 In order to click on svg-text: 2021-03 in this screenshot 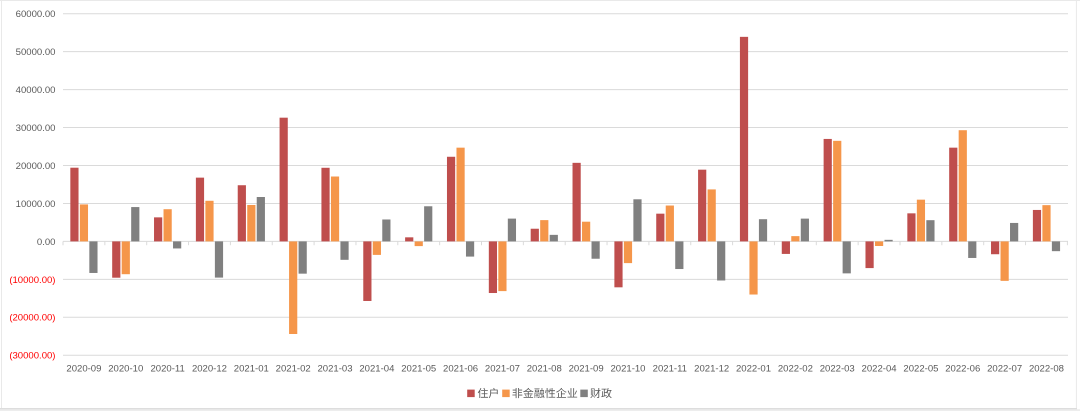, I will do `click(335, 369)`.